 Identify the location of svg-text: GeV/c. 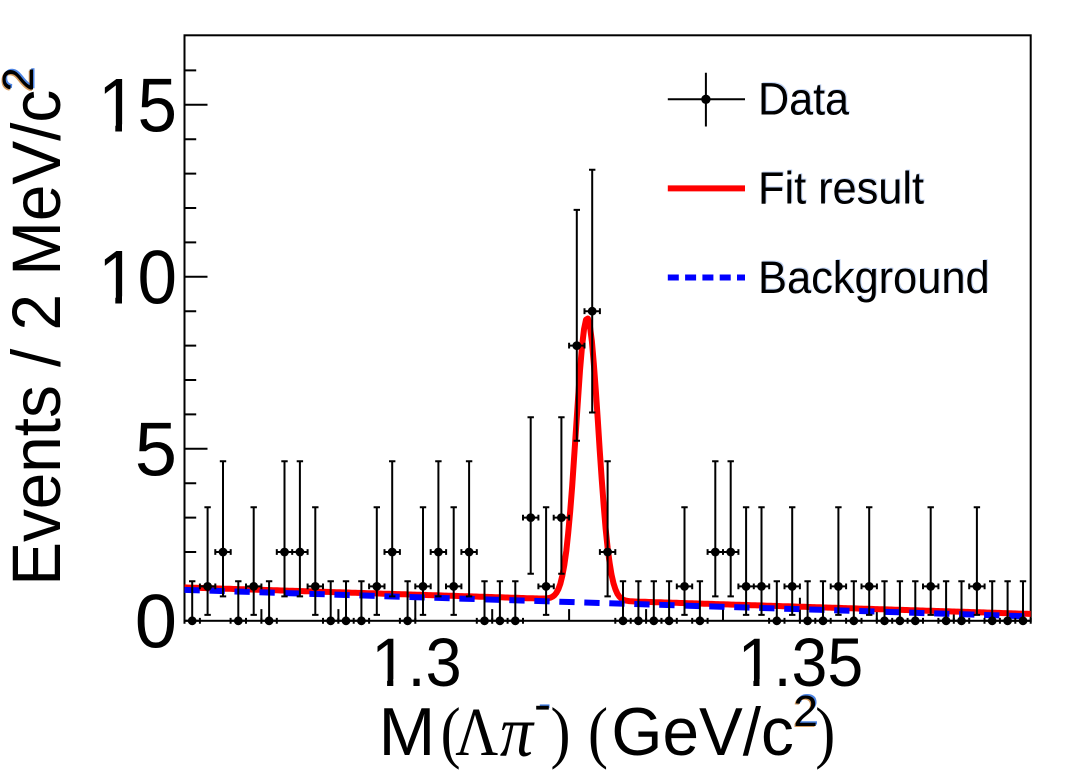
(702, 732).